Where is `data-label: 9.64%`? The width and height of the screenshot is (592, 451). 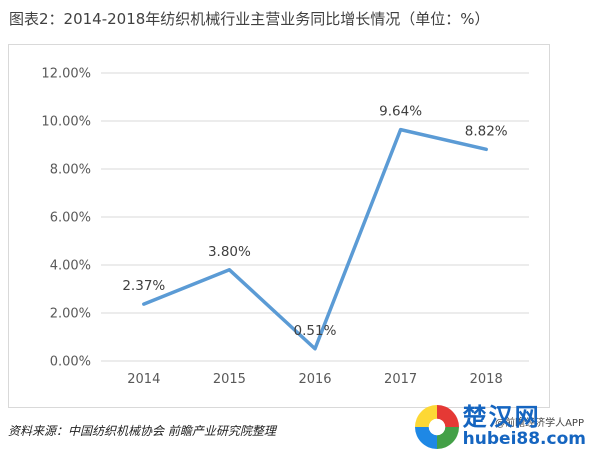
data-label: 9.64% is located at coordinates (400, 112).